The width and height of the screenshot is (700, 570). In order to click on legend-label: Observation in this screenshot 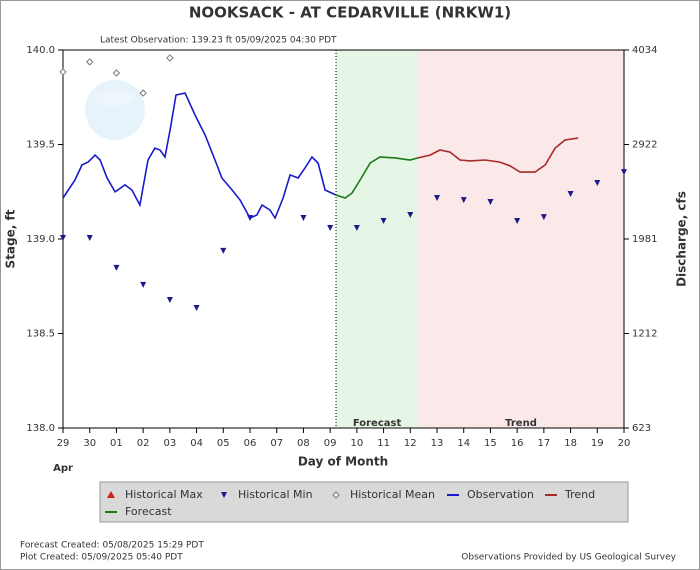, I will do `click(500, 494)`.